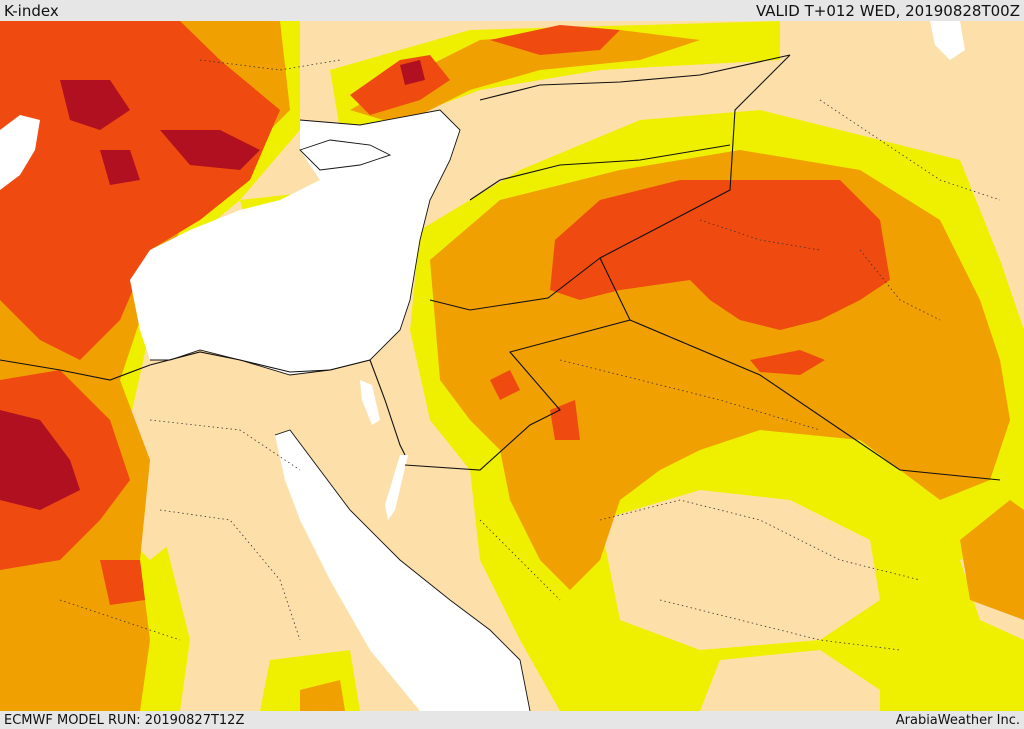 The image size is (1024, 729). Describe the element at coordinates (20, 152) in the screenshot. I see `aegean-sea-patch` at that location.